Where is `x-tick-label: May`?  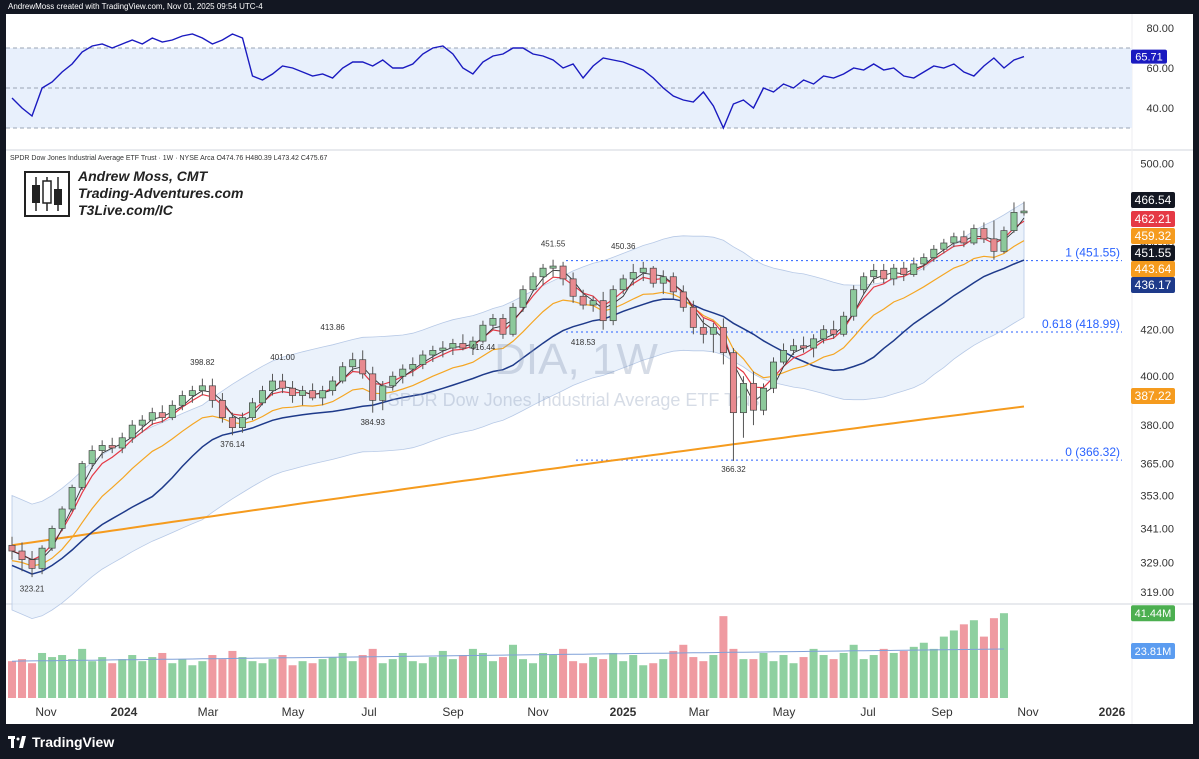
x-tick-label: May is located at coordinates (784, 712).